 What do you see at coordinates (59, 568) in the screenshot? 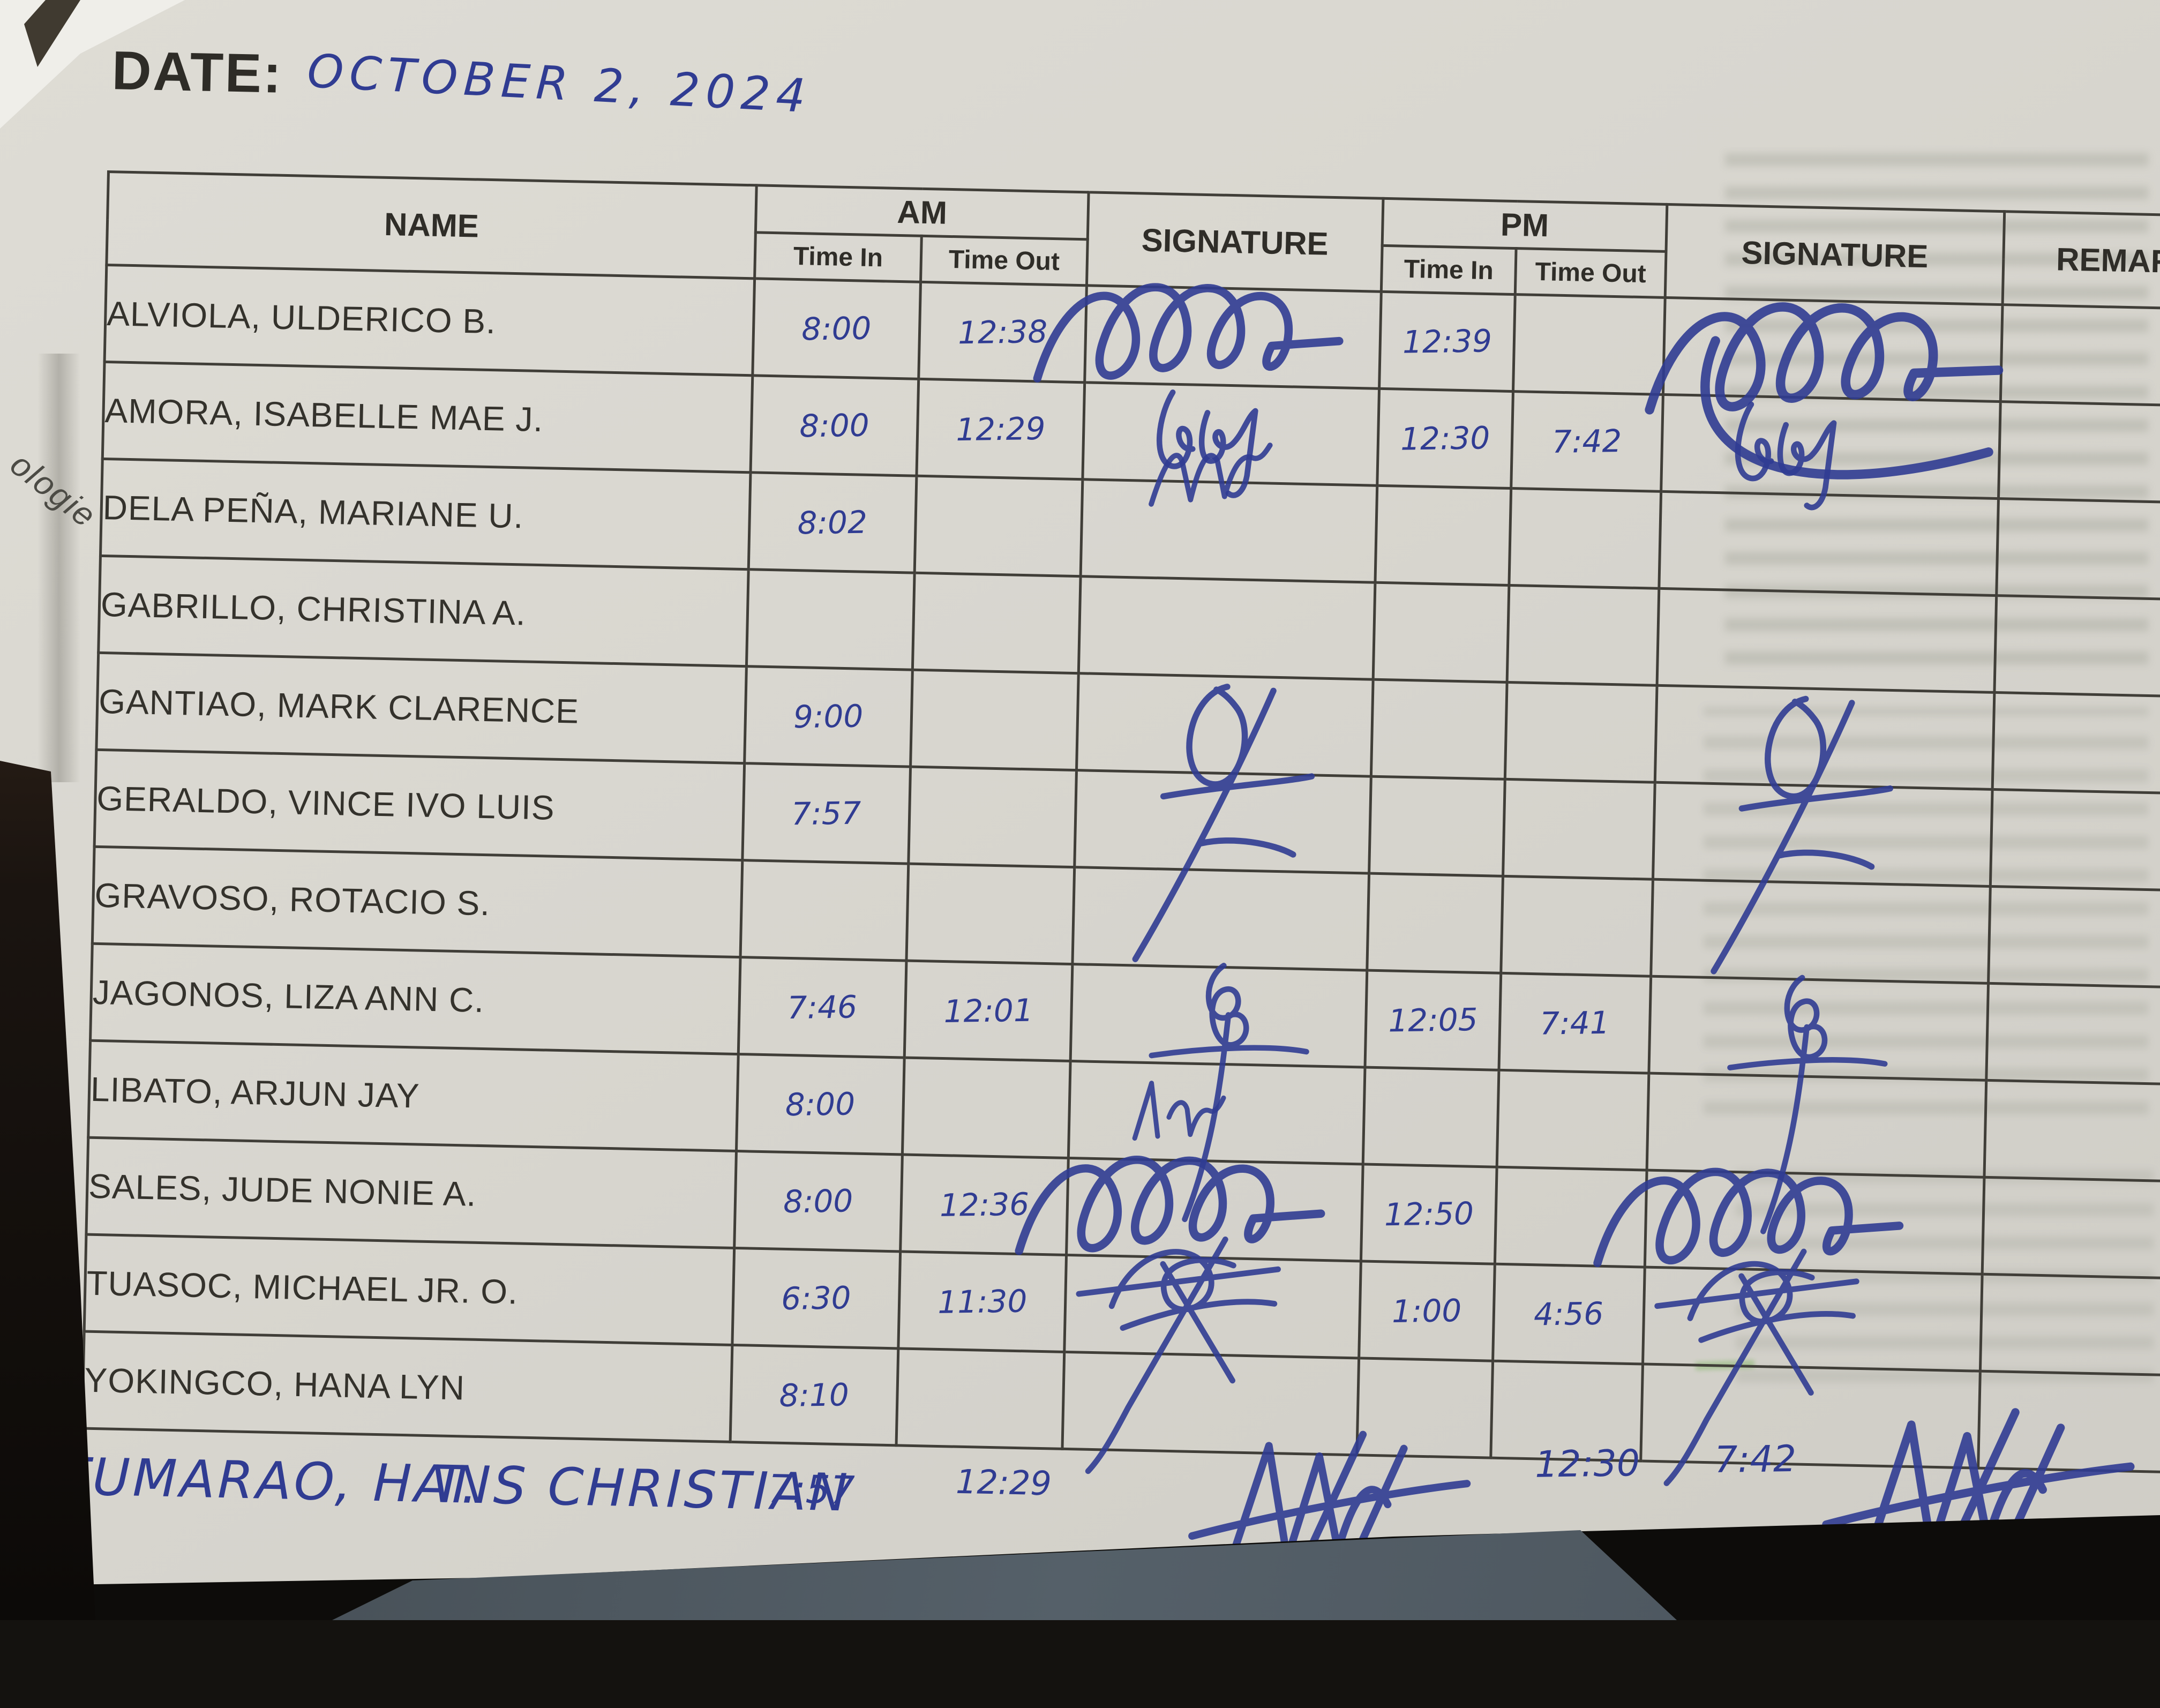
I see `paper-crease` at bounding box center [59, 568].